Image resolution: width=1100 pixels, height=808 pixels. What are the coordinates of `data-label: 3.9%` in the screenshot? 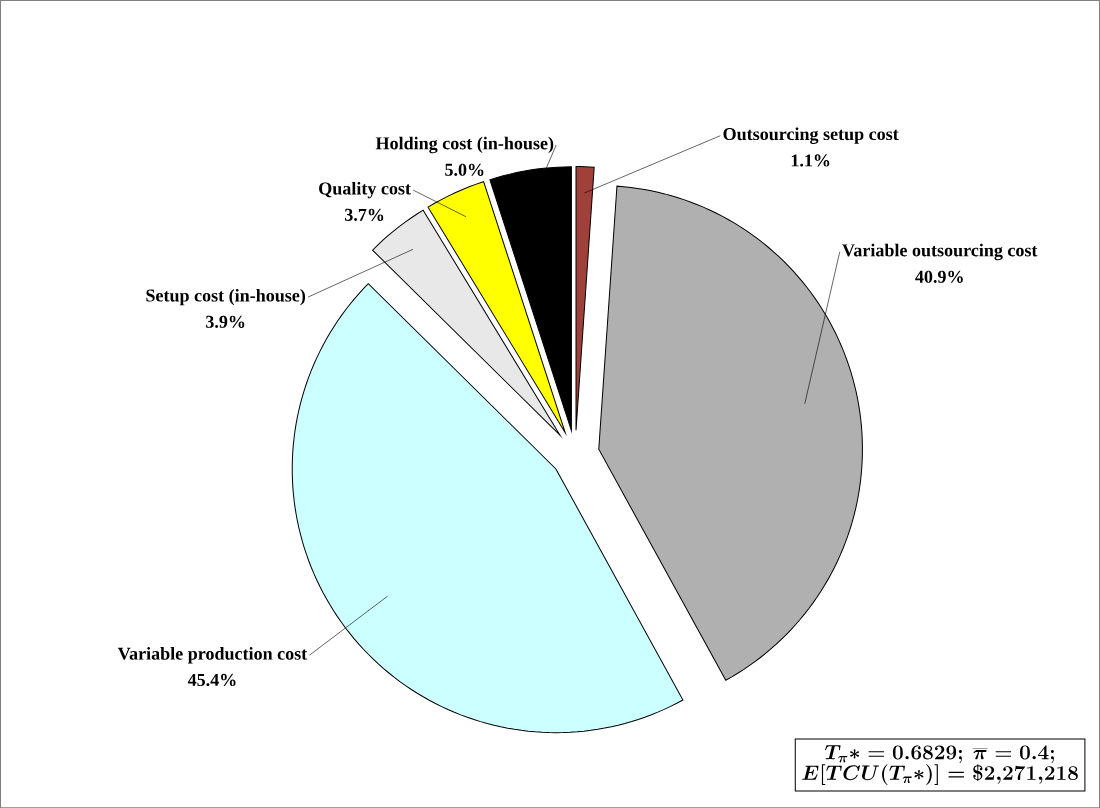 It's located at (225, 321).